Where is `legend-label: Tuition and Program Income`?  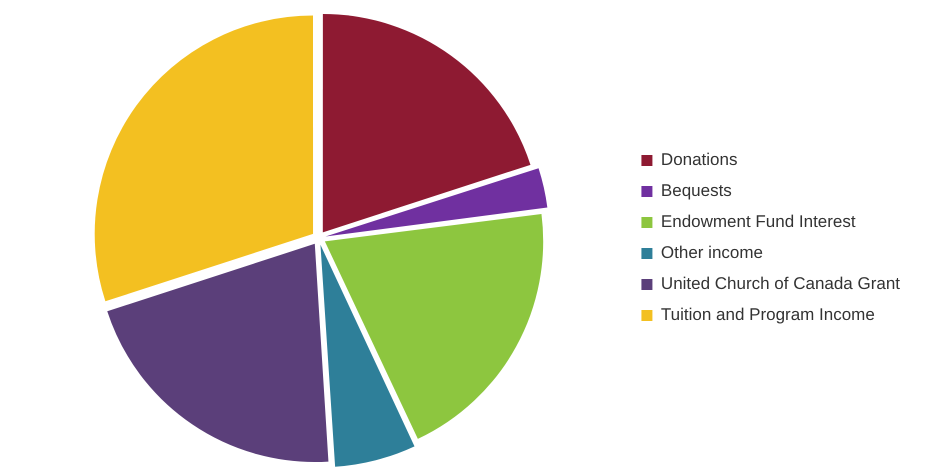
legend-label: Tuition and Program Income is located at coordinates (767, 314).